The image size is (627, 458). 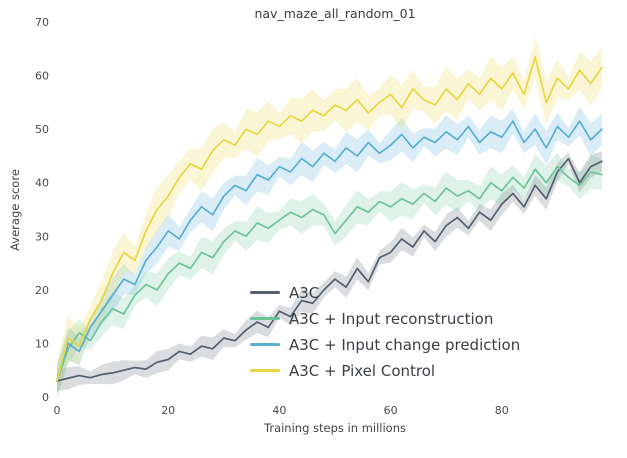 What do you see at coordinates (502, 410) in the screenshot?
I see `svg-text: 80` at bounding box center [502, 410].